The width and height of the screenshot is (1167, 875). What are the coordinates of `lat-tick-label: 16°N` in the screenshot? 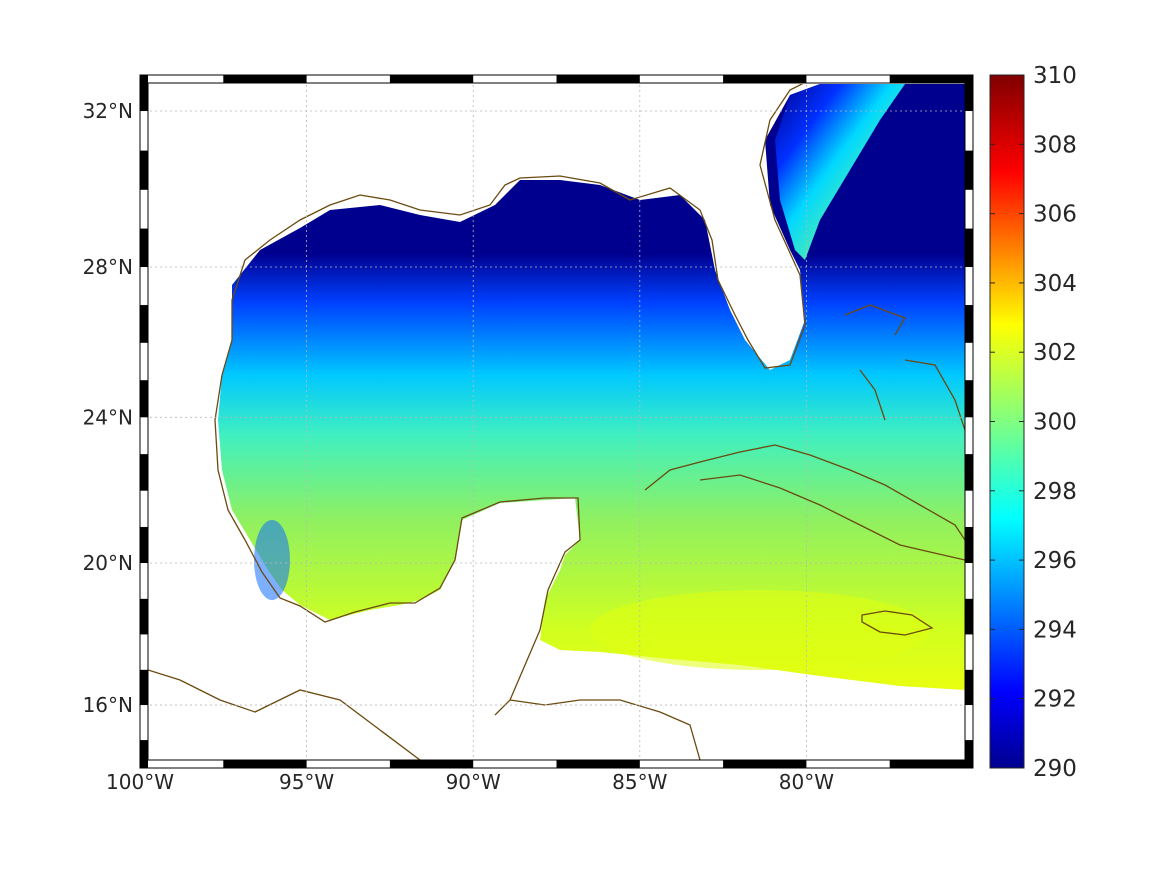 It's located at (108, 705).